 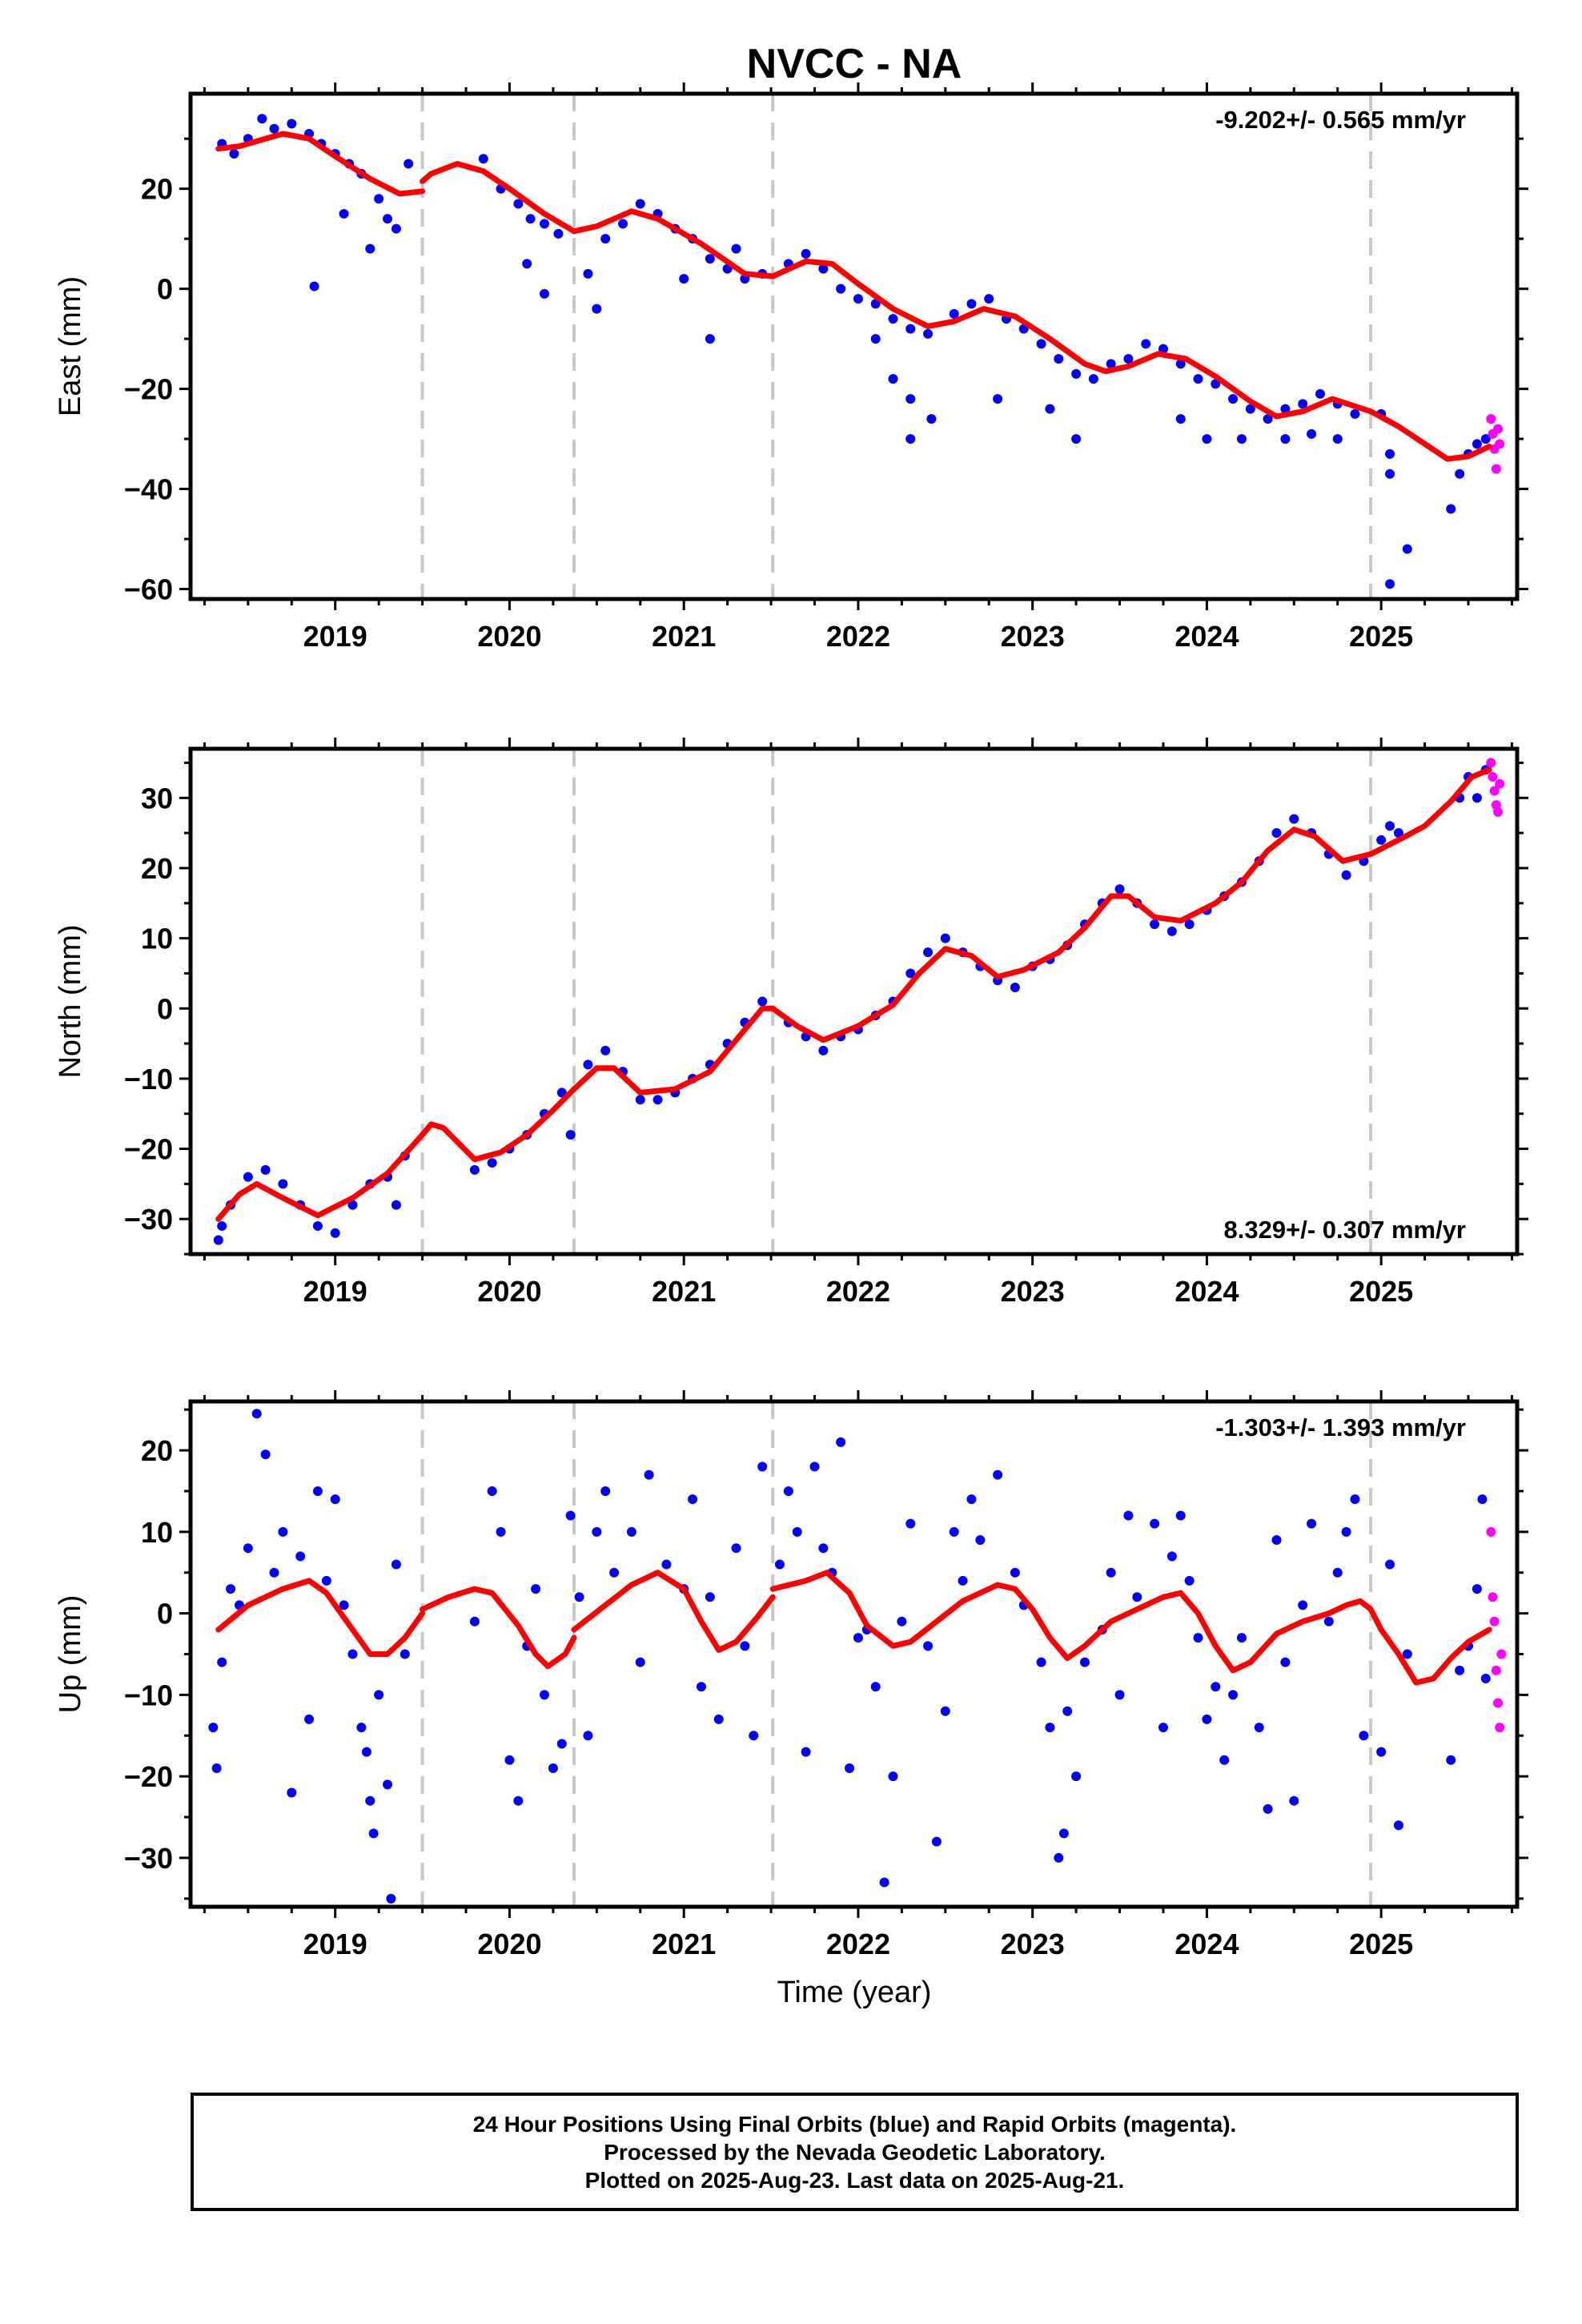 I want to click on up-y-axis-label: Up (mm), so click(x=70, y=1655).